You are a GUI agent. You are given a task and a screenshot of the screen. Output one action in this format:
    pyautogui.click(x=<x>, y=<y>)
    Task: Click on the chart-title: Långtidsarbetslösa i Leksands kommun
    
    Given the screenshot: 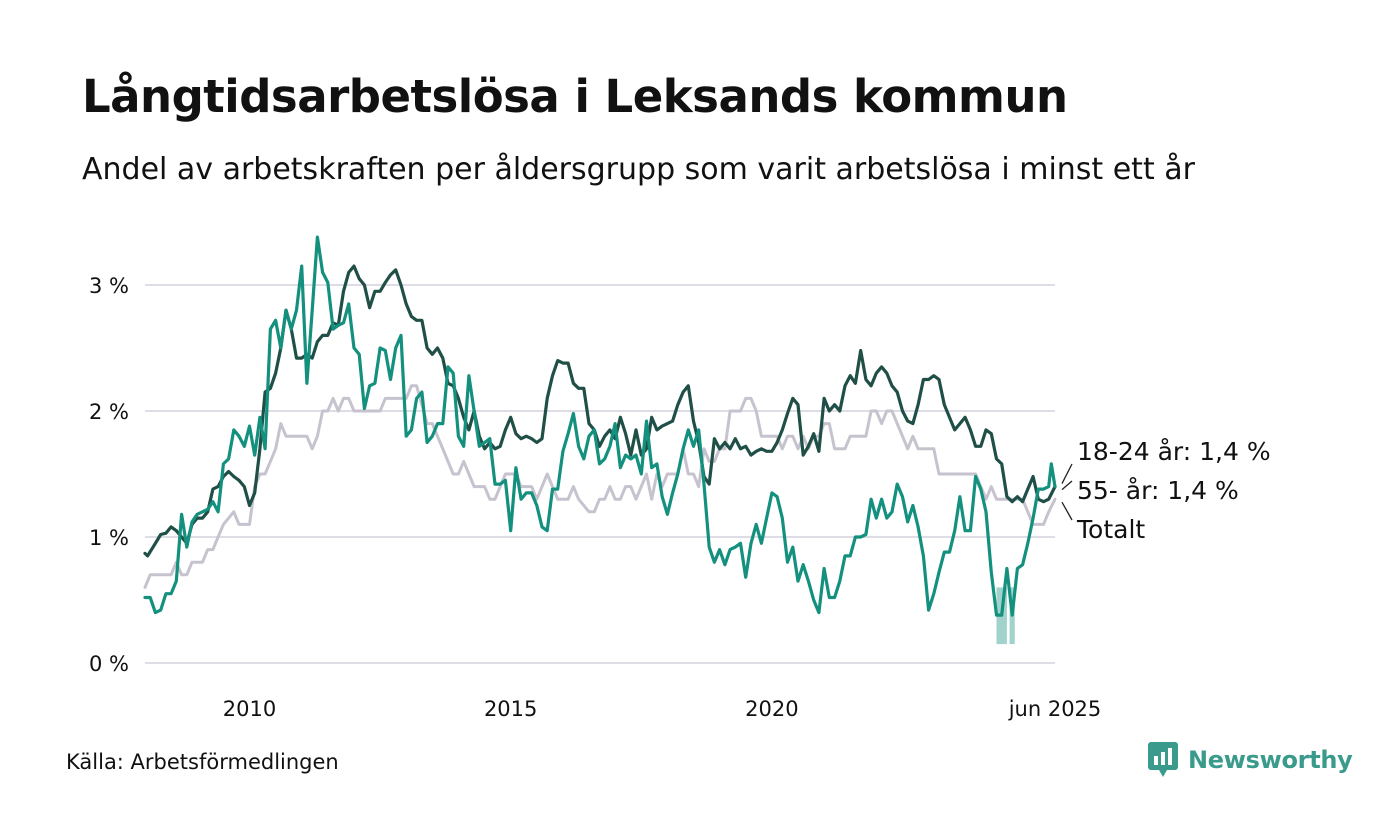 What is the action you would take?
    pyautogui.click(x=575, y=96)
    